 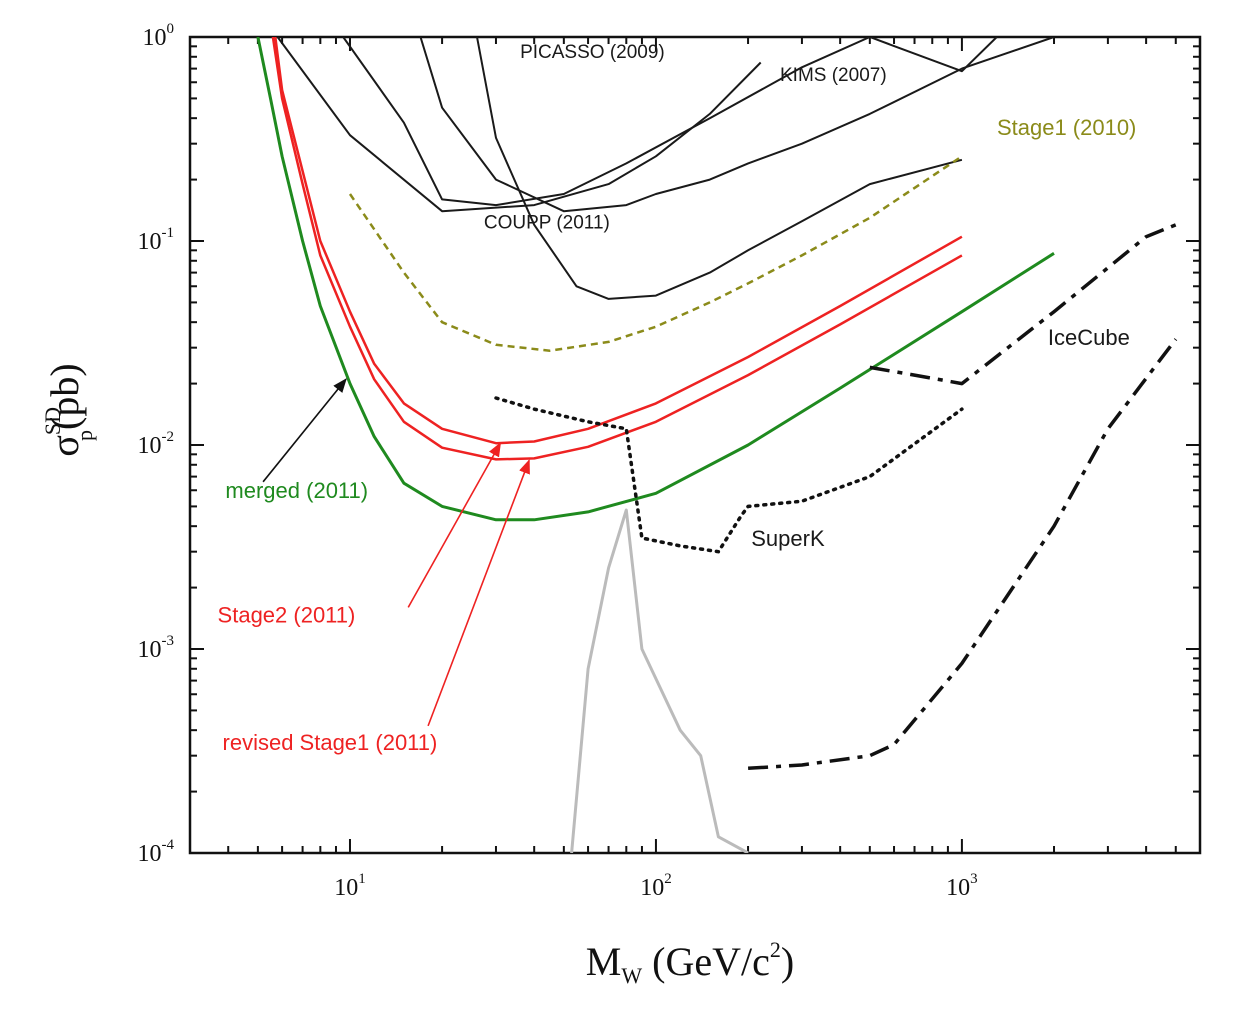 What do you see at coordinates (655, 253) in the screenshot?
I see `series-stage1-2010` at bounding box center [655, 253].